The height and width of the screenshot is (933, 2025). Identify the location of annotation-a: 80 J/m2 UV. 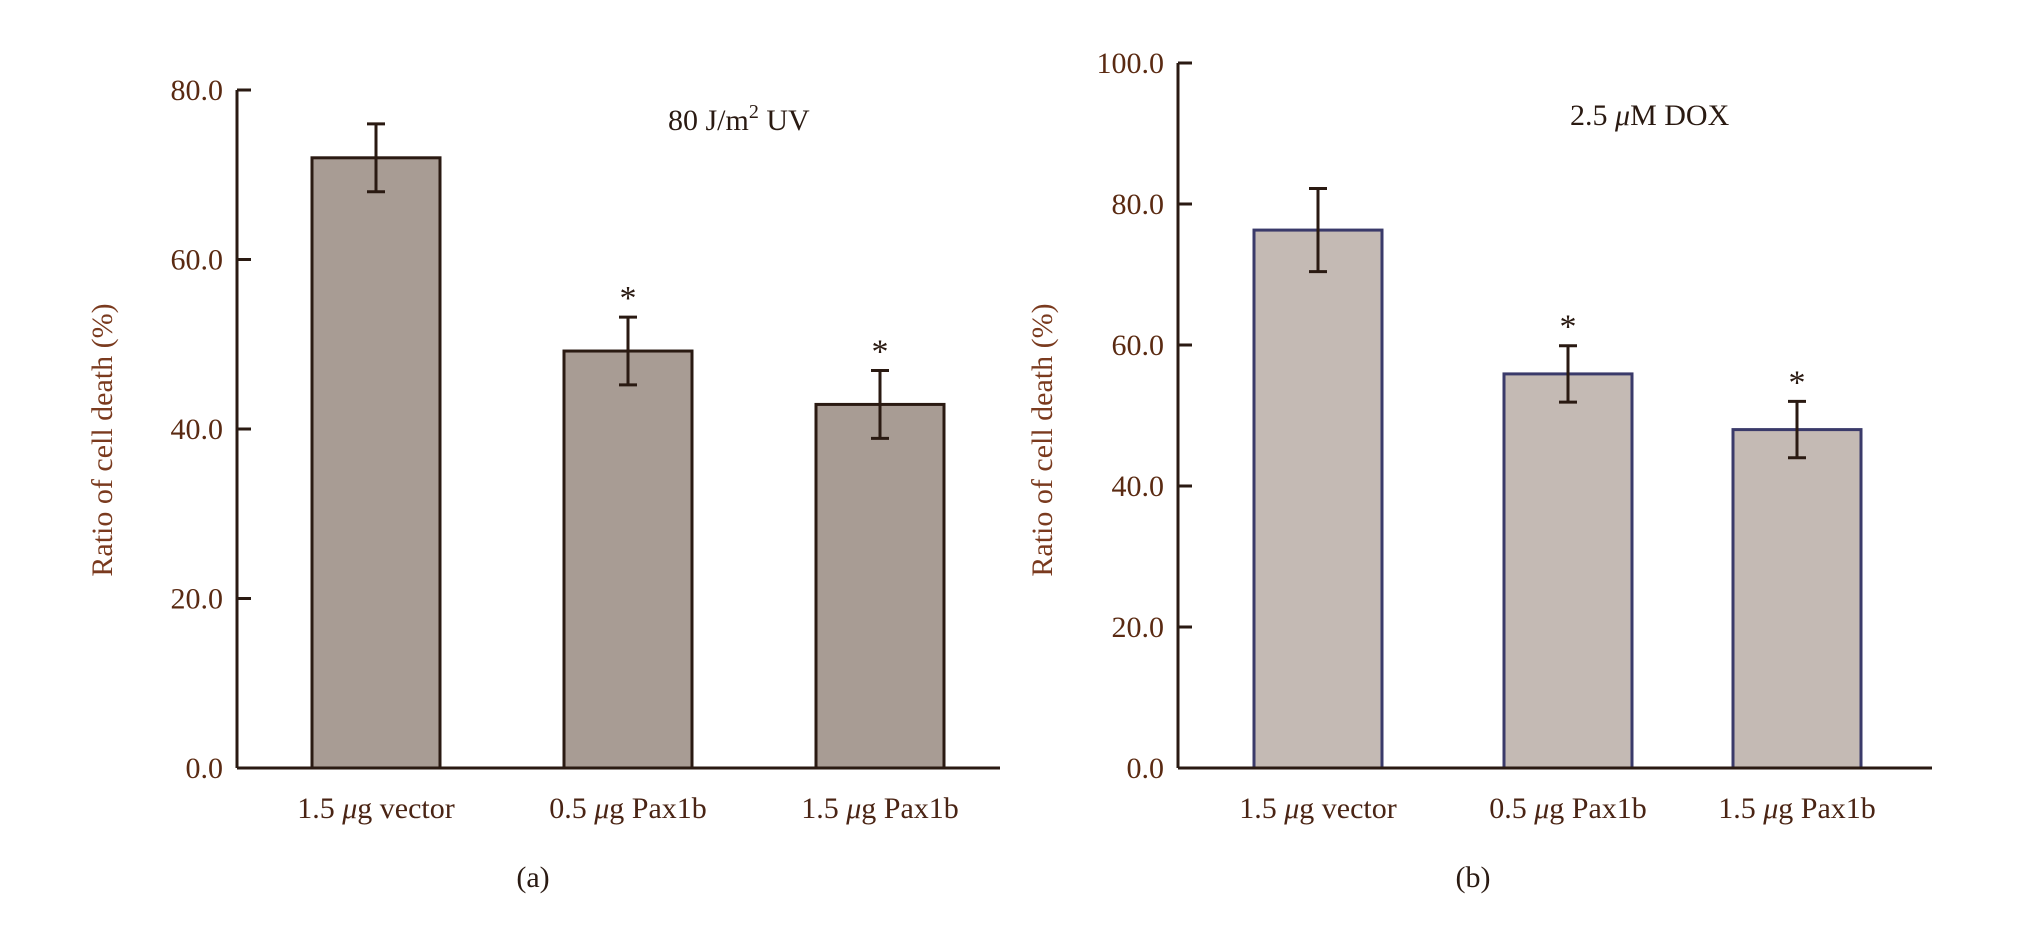
(739, 119).